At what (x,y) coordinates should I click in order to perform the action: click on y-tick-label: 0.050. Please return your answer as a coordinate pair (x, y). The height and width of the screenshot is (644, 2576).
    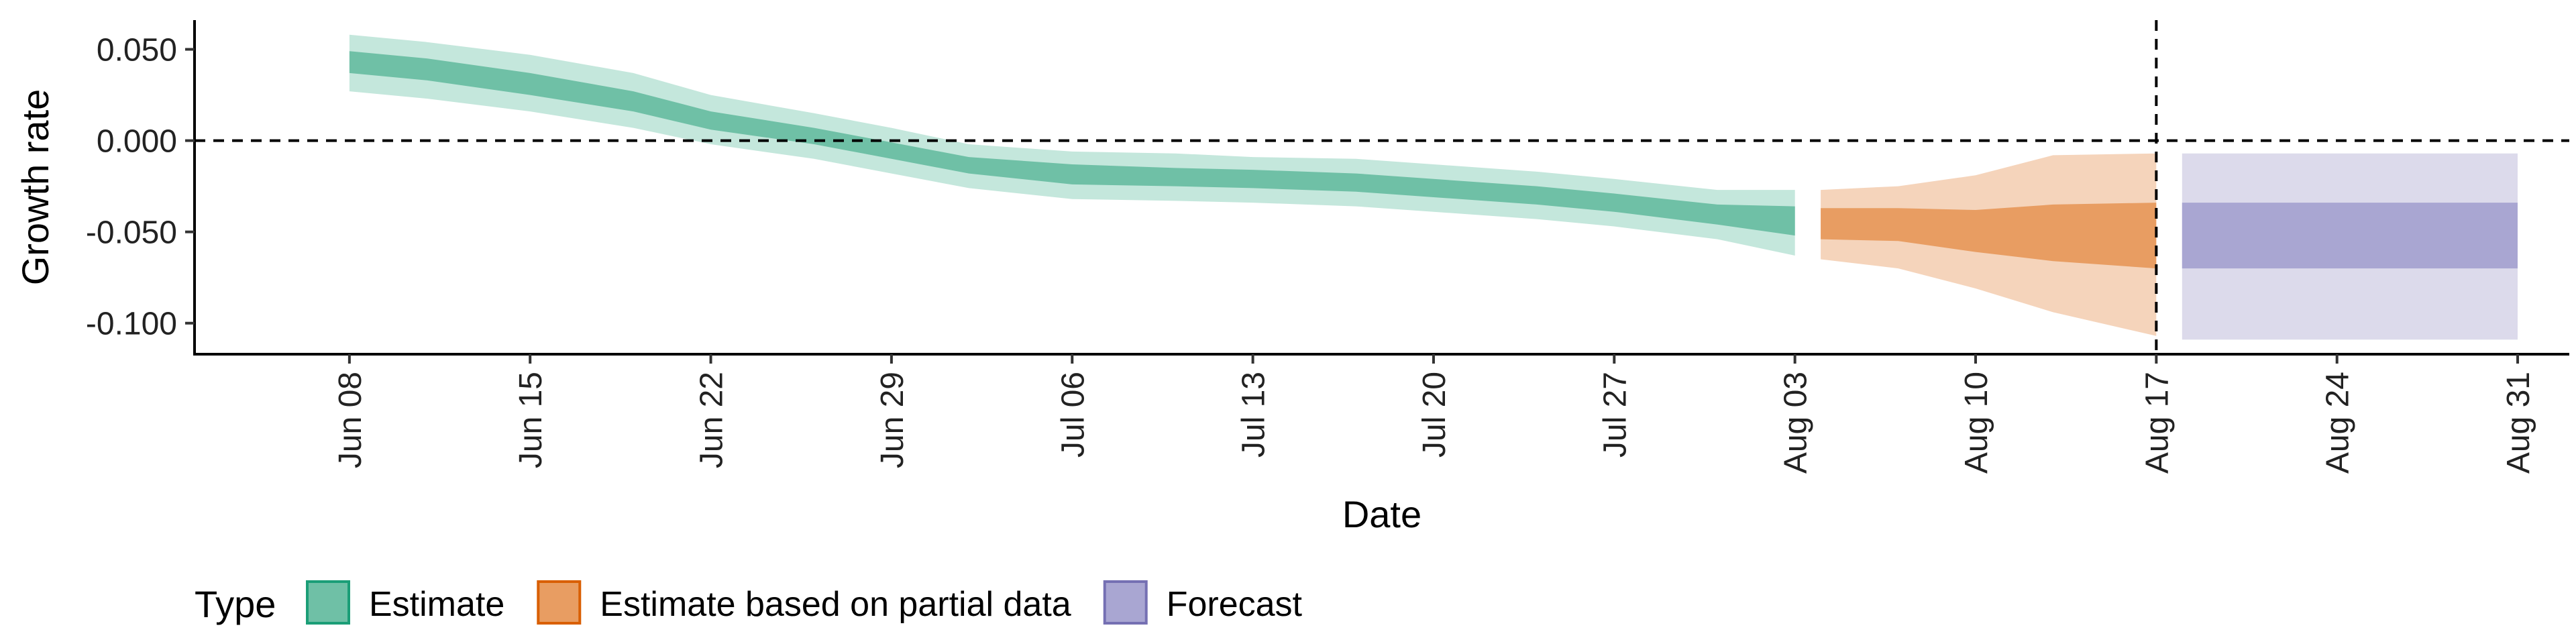
    Looking at the image, I should click on (137, 50).